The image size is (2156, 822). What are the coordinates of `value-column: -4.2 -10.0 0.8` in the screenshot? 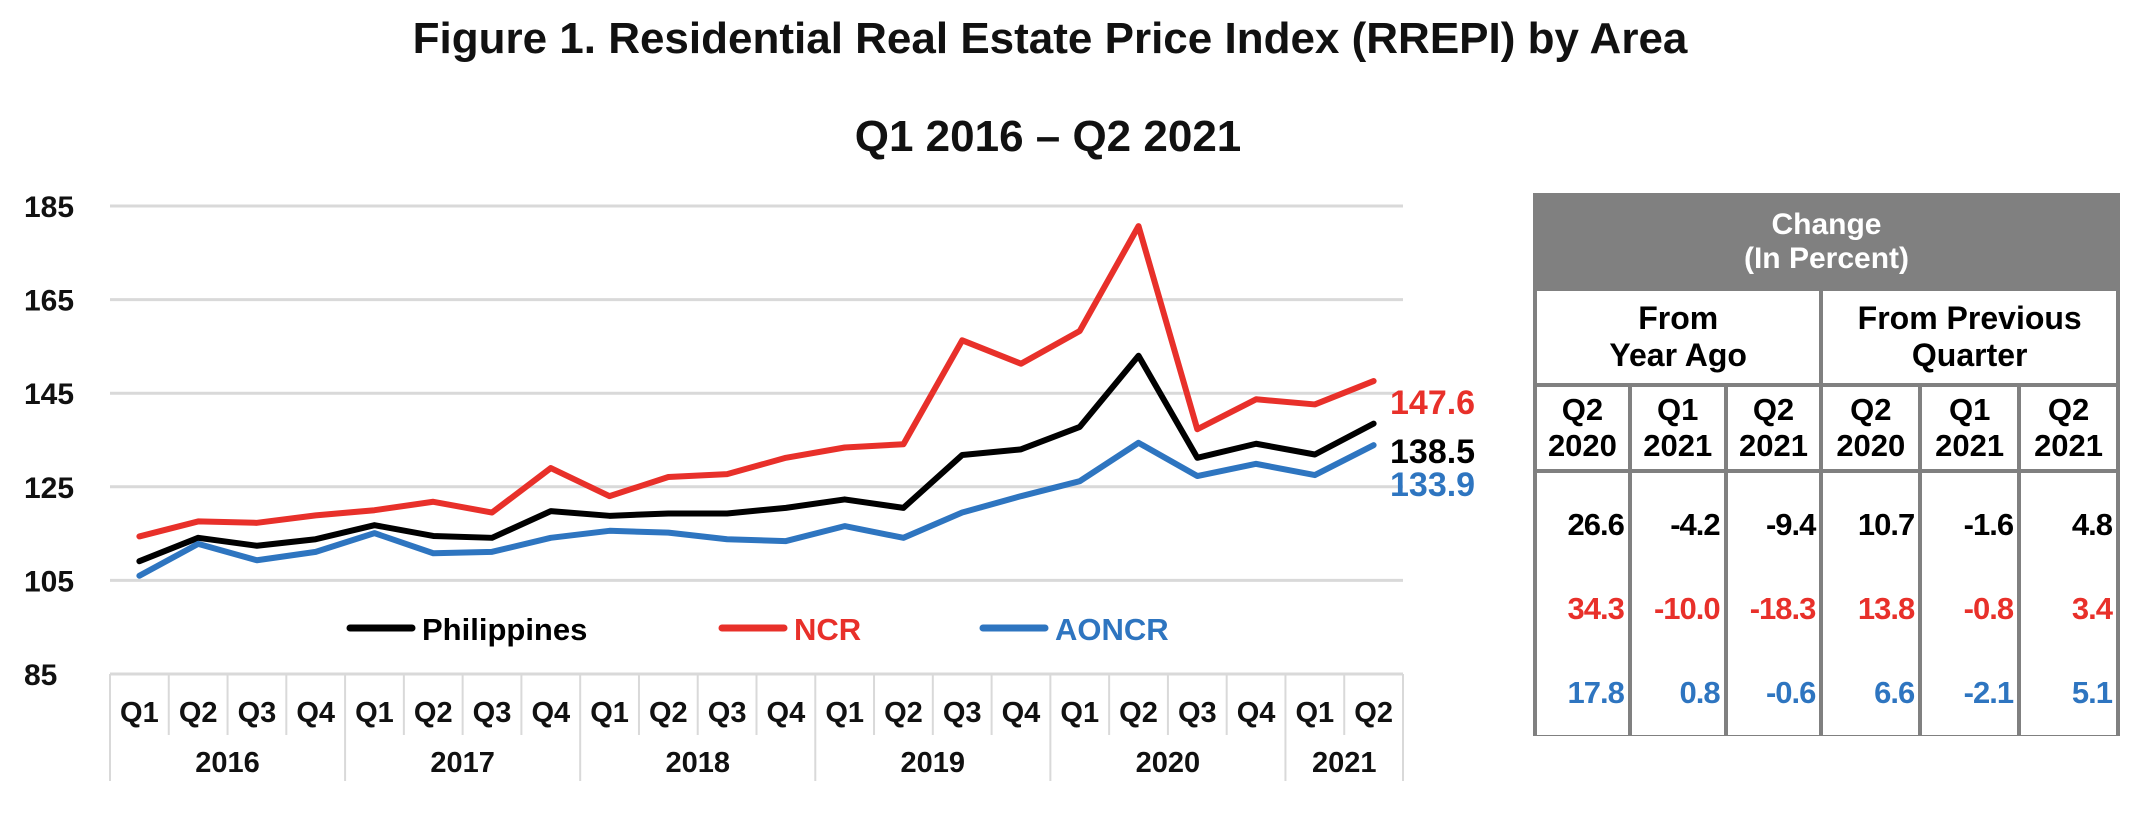 It's located at (1677, 604).